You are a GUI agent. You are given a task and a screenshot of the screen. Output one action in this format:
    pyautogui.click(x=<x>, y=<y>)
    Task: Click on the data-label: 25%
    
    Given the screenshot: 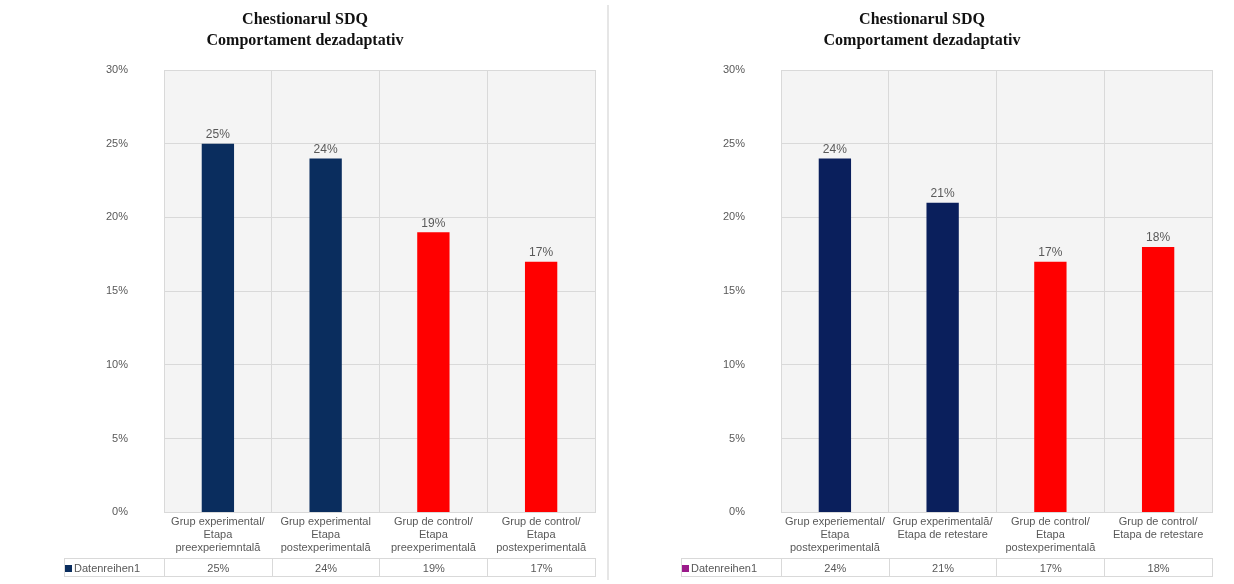 What is the action you would take?
    pyautogui.click(x=218, y=567)
    